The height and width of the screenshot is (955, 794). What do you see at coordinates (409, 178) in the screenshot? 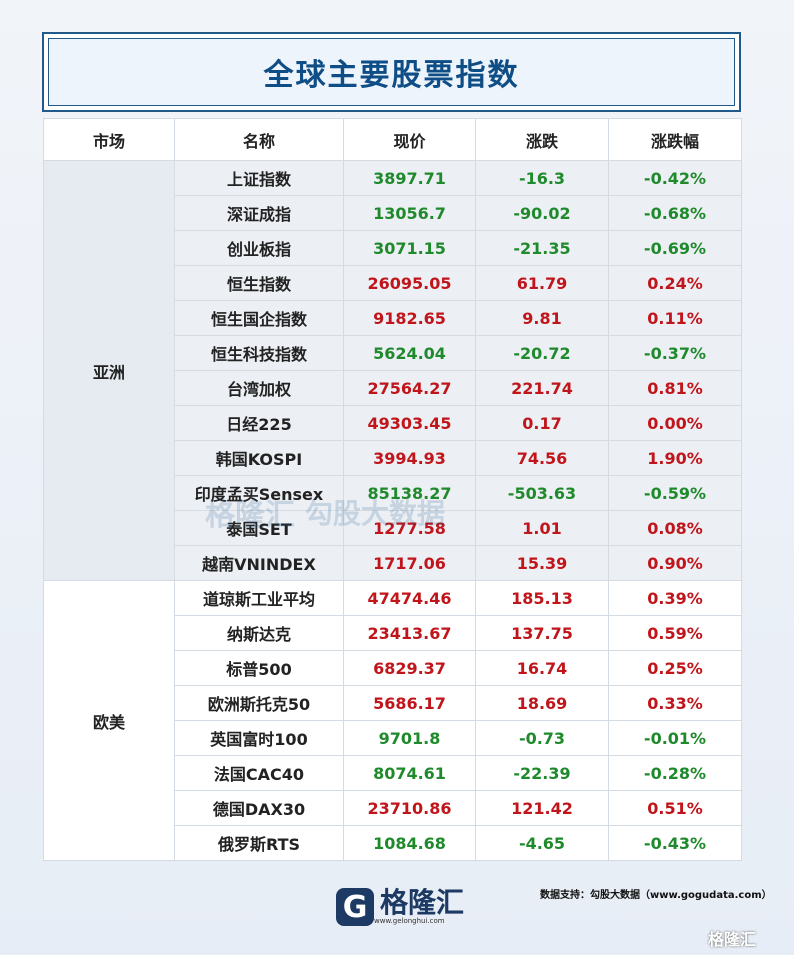
I see `price-cell: 3897.71` at bounding box center [409, 178].